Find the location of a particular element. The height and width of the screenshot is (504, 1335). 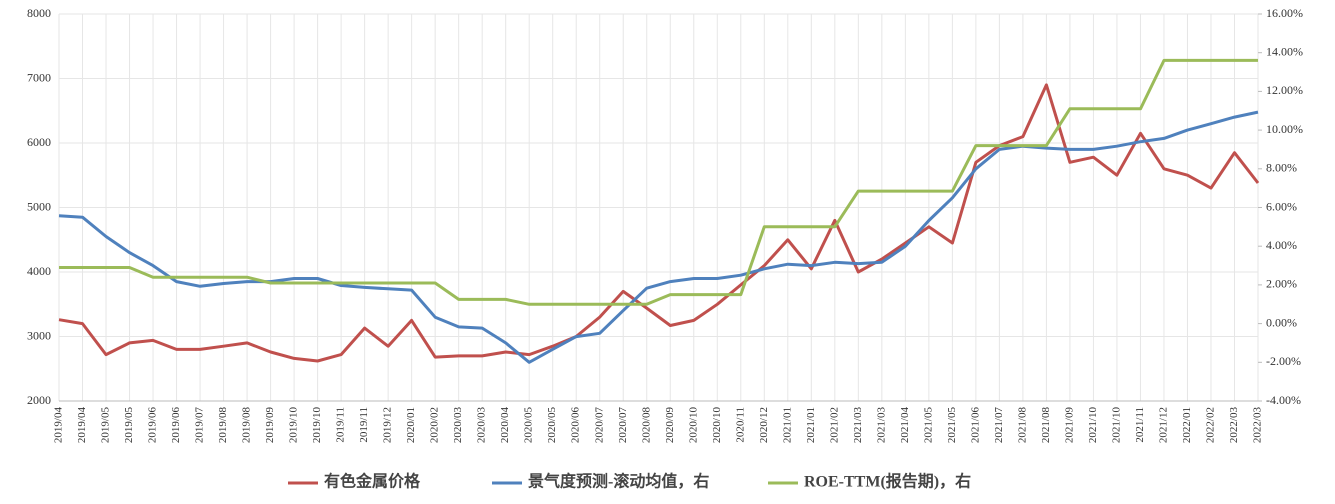

x-tick-label: 2019/09 is located at coordinates (270, 425).